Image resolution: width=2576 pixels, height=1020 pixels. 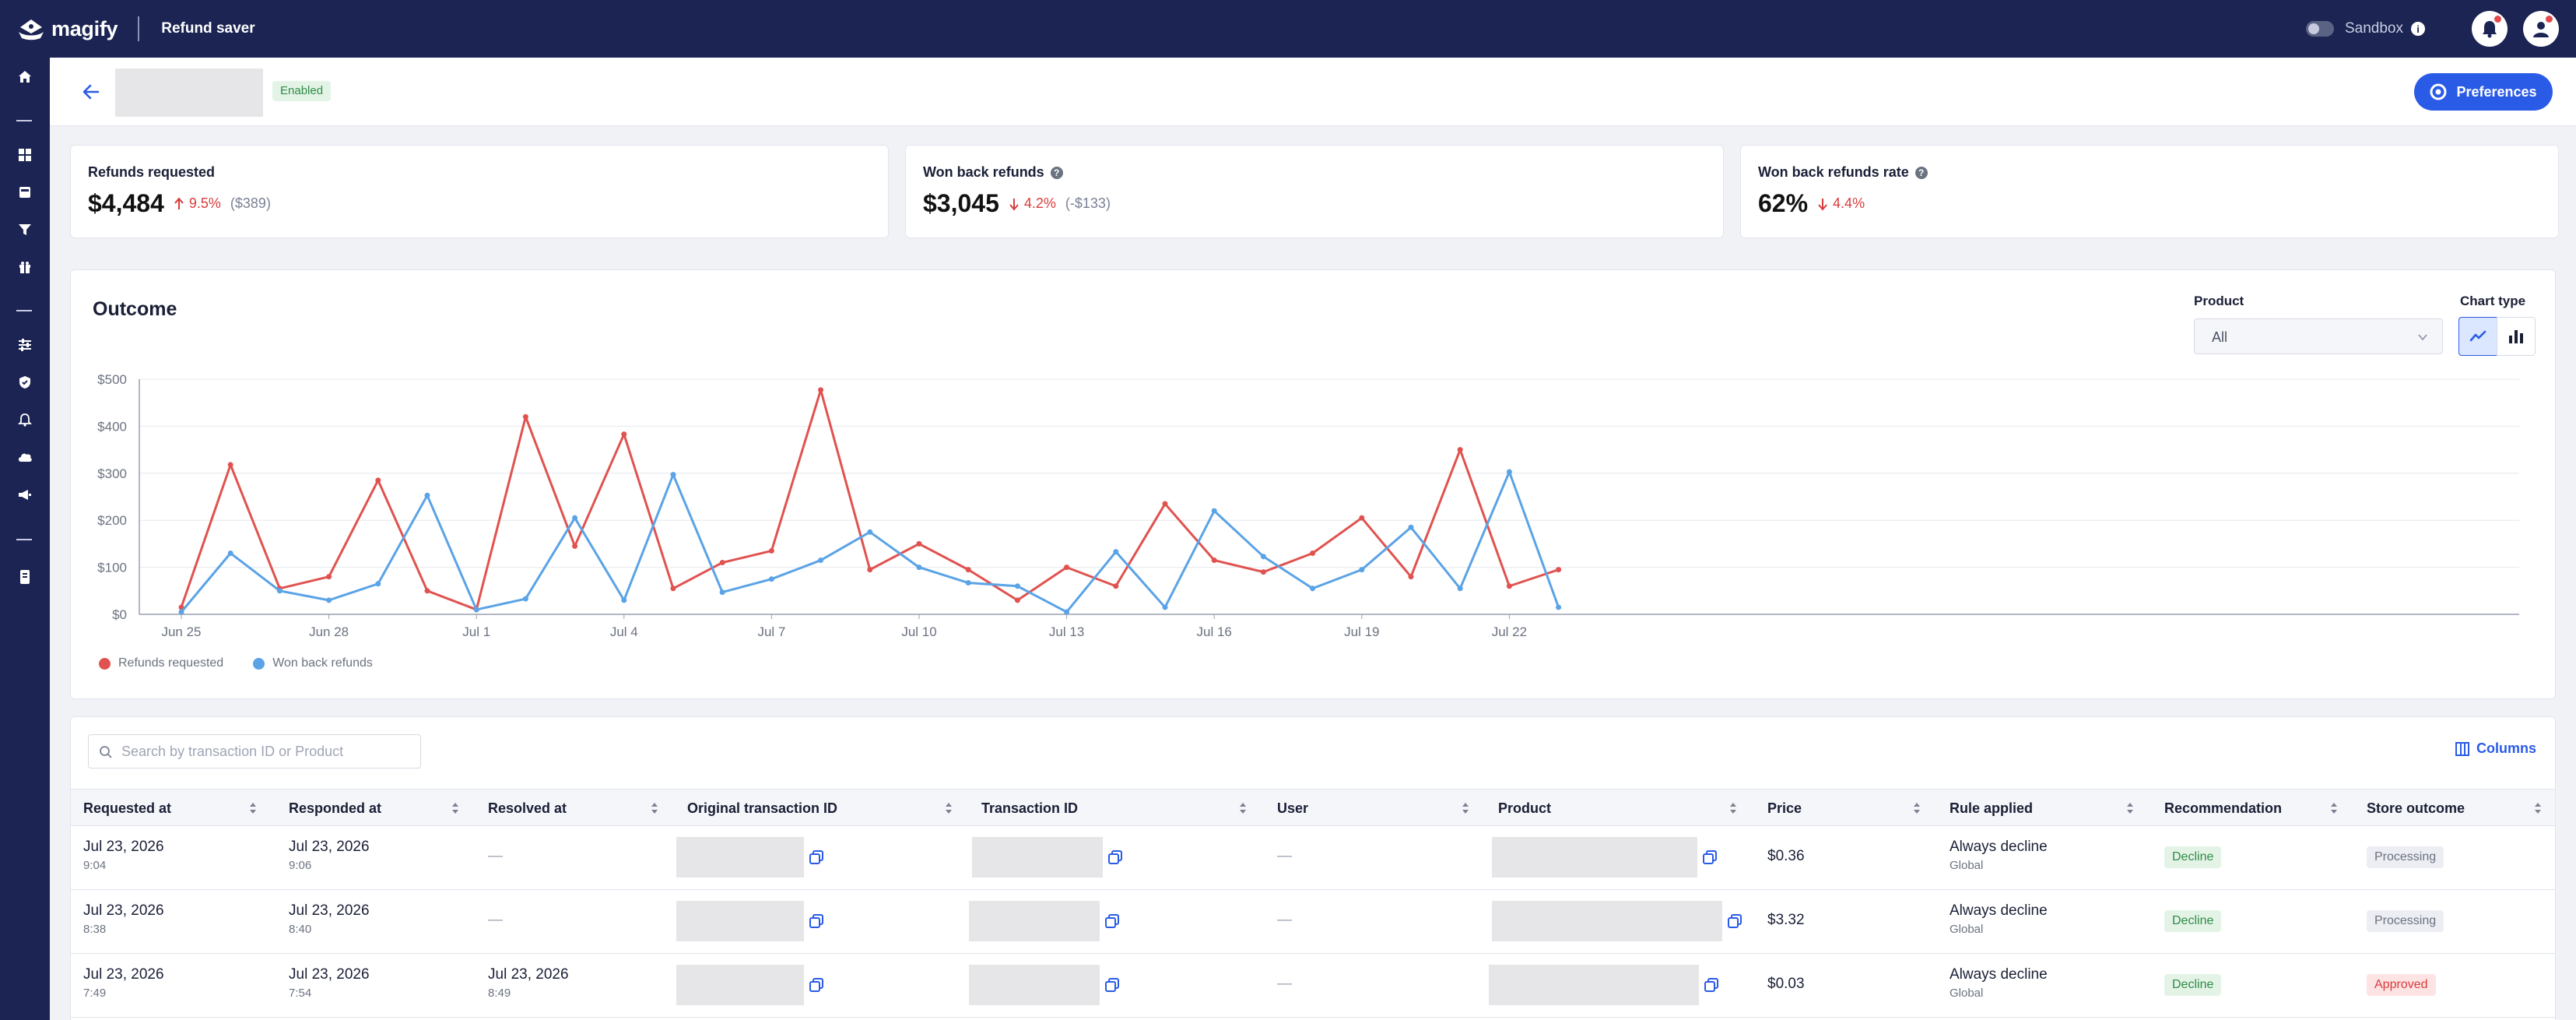 I want to click on date-text: Jul 23, 2026, so click(x=330, y=847).